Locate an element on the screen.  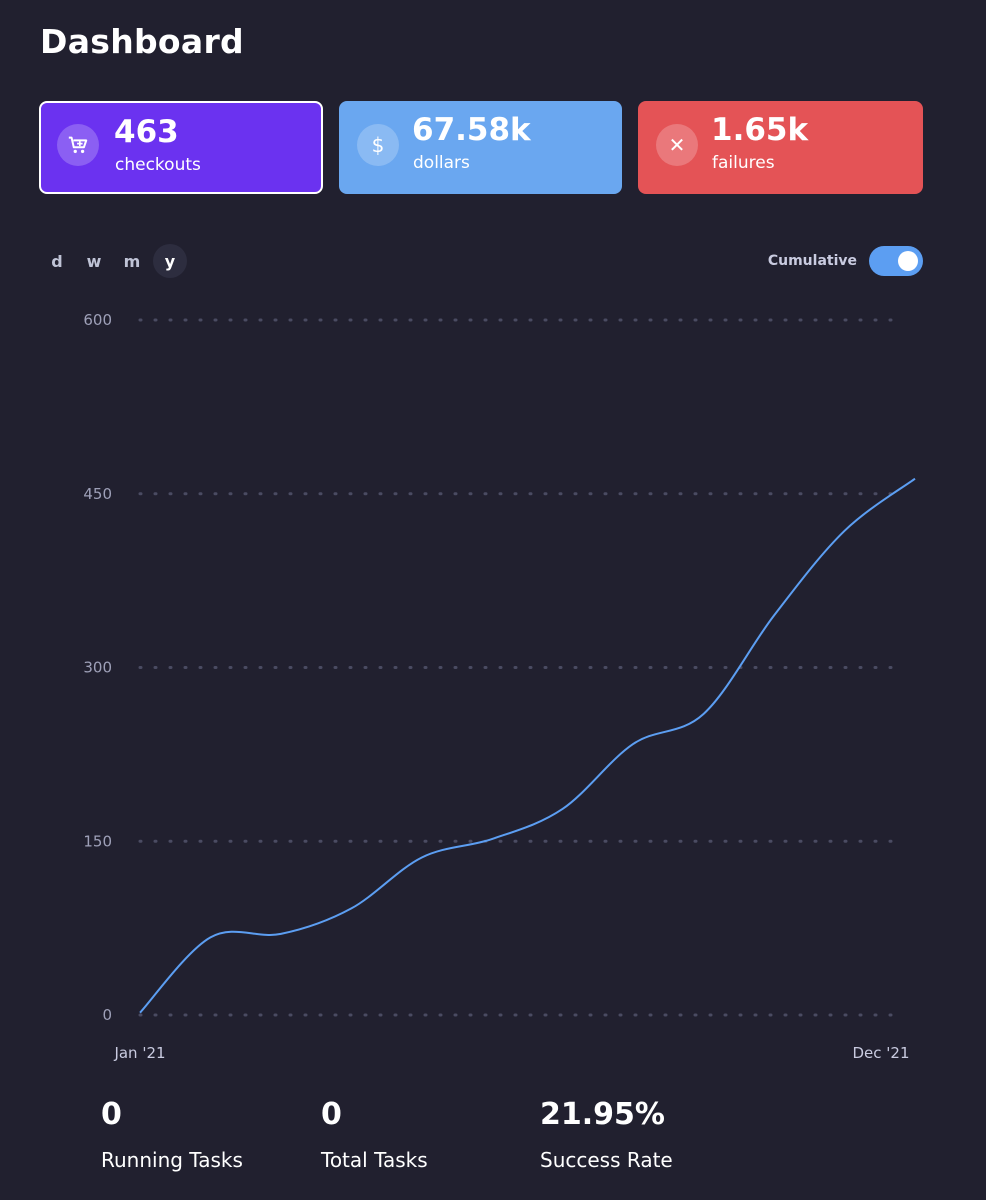
failures-label: failures is located at coordinates (743, 163).